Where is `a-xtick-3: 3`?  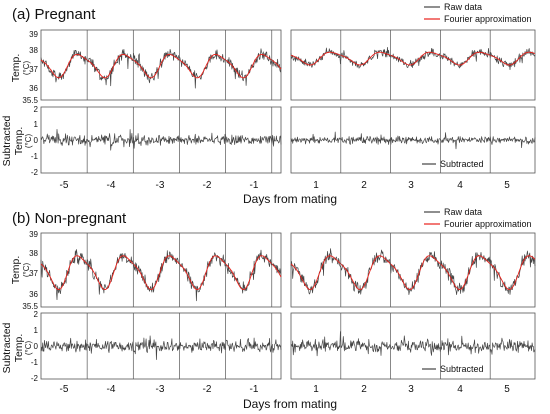 a-xtick-3: 3 is located at coordinates (411, 185).